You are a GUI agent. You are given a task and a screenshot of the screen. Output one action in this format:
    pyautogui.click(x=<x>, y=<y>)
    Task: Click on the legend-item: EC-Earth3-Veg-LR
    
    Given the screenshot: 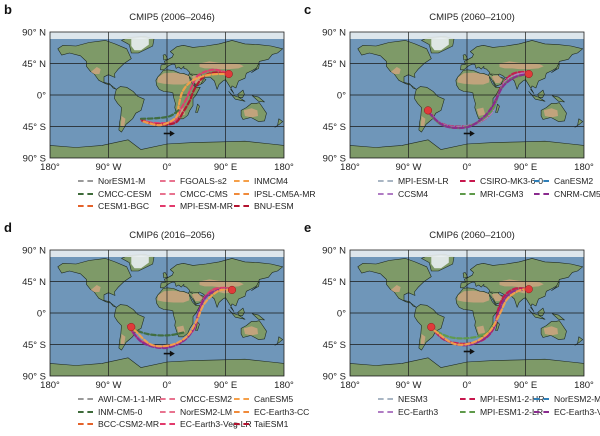 What is the action you would take?
    pyautogui.click(x=206, y=424)
    